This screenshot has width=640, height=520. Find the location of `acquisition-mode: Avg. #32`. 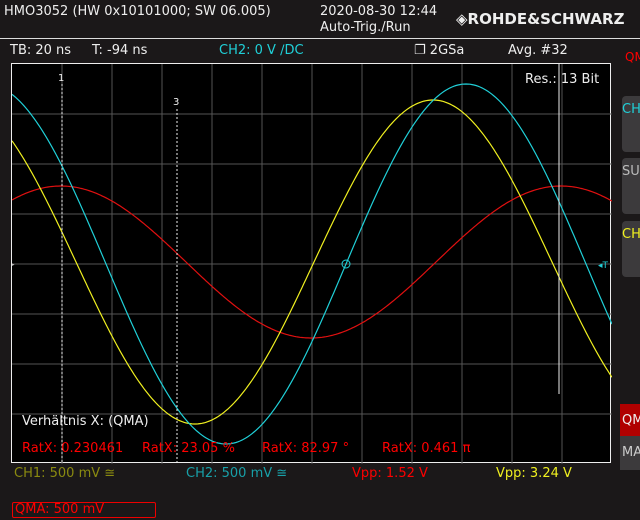

acquisition-mode: Avg. #32 is located at coordinates (538, 50).